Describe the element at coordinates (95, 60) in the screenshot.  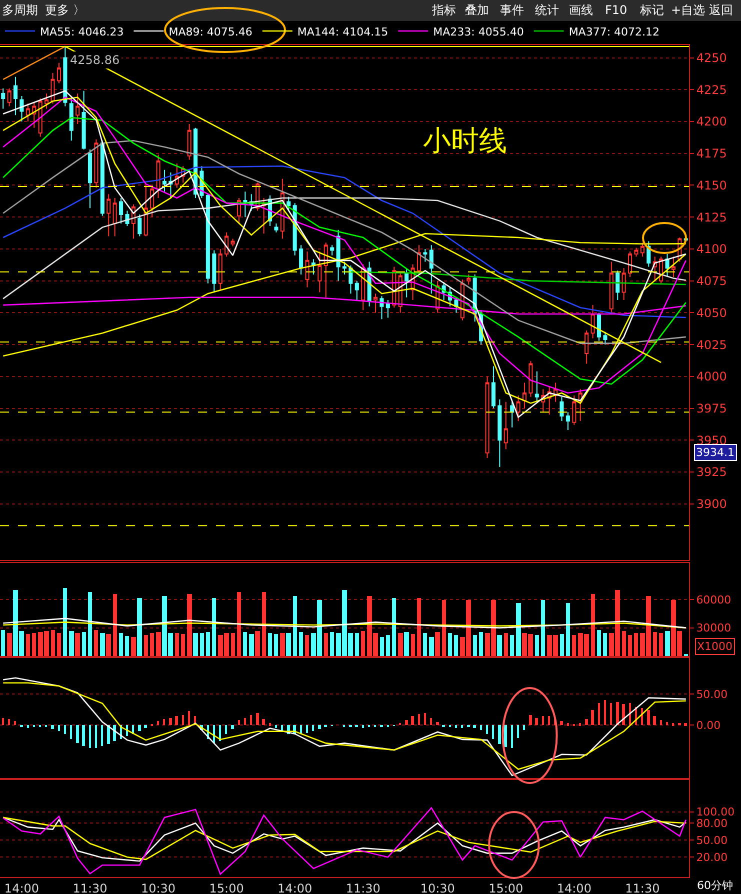
I see `annotation: 4258.86` at that location.